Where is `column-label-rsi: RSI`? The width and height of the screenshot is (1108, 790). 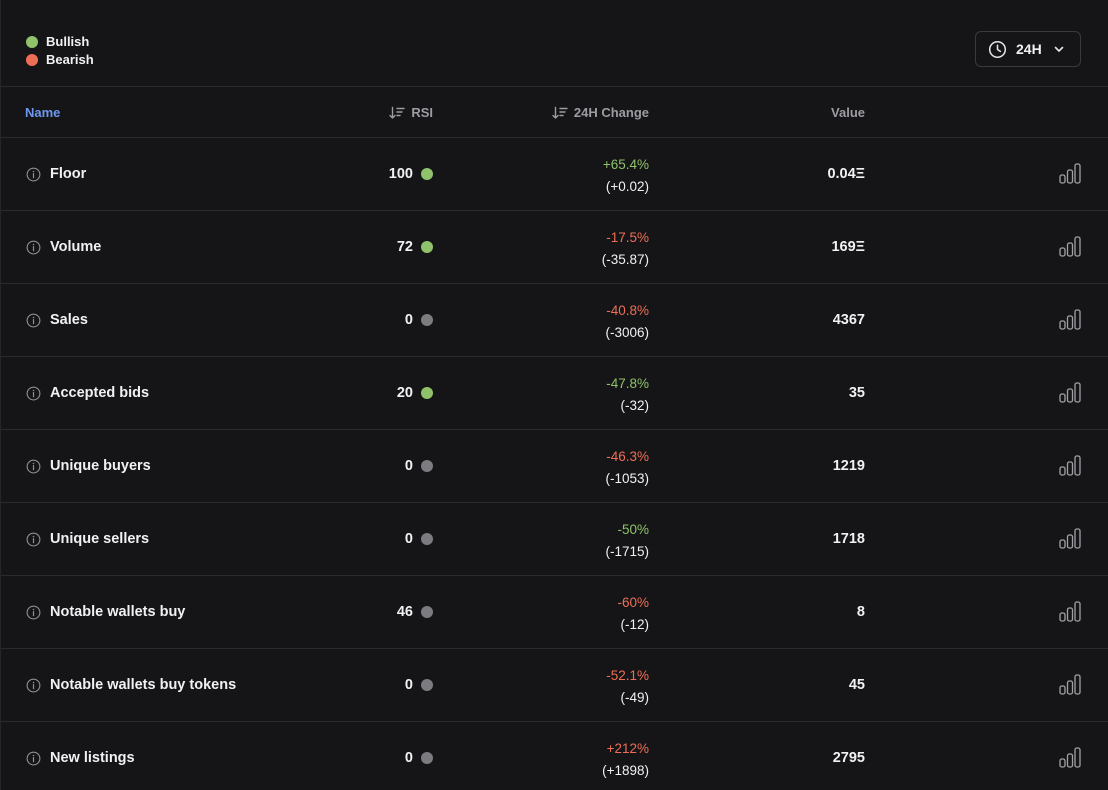 column-label-rsi: RSI is located at coordinates (422, 112).